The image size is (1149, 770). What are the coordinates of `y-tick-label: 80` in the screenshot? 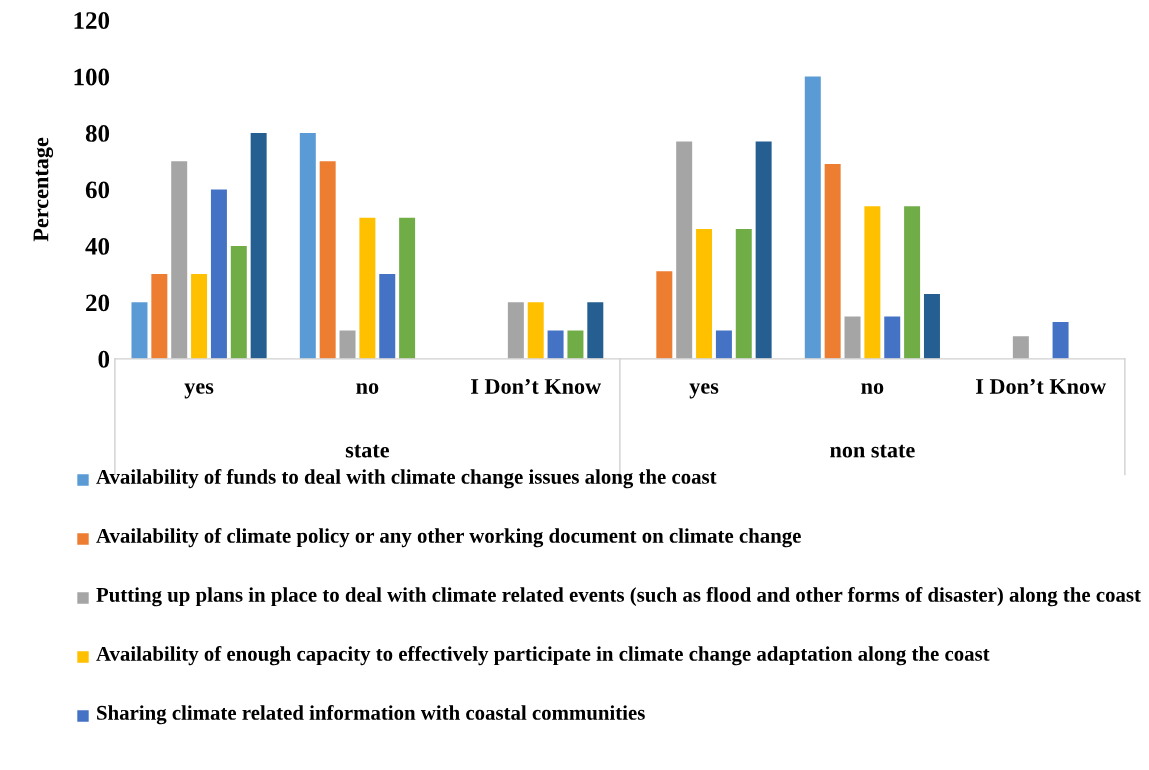 It's located at (97, 133).